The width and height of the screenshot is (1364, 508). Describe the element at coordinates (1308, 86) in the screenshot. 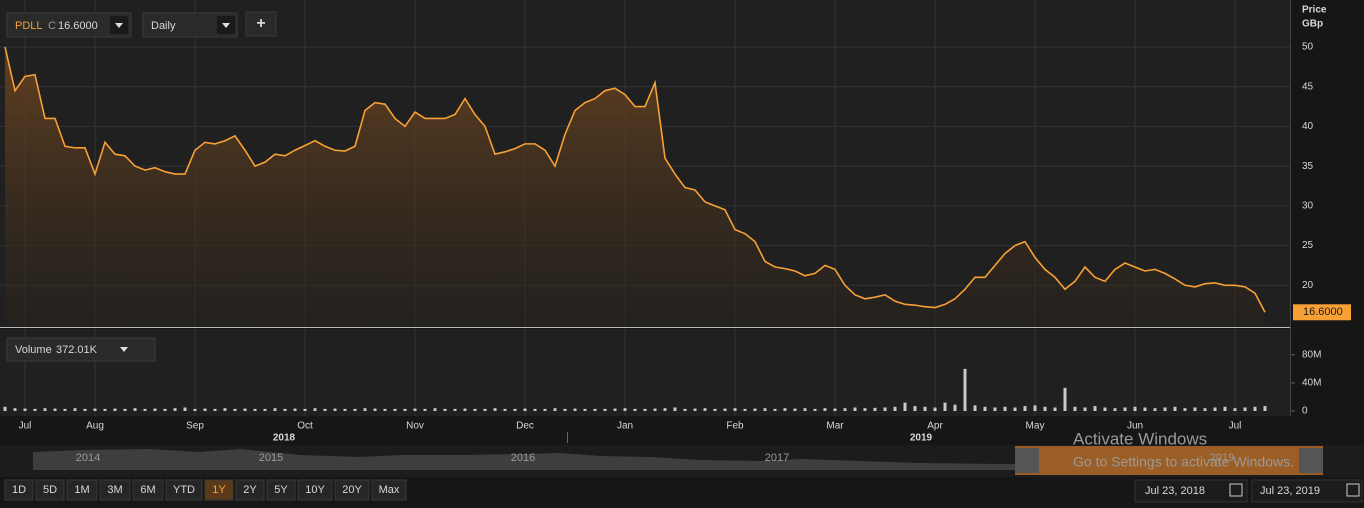

I see `y-tick-label: 45` at that location.